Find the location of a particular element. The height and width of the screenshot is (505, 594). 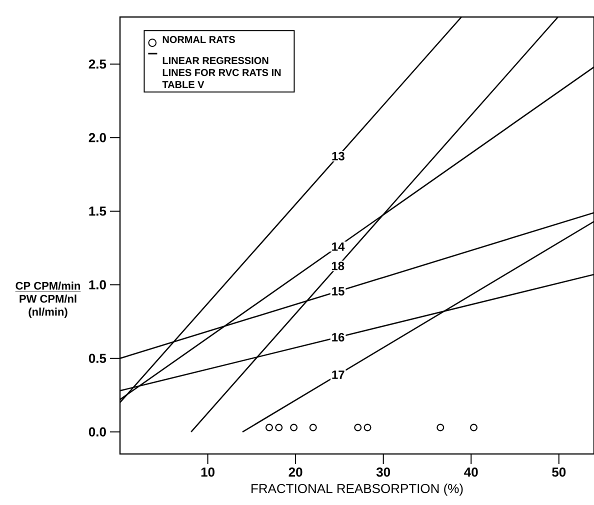

y-tick-label: 0.0 is located at coordinates (97, 432).